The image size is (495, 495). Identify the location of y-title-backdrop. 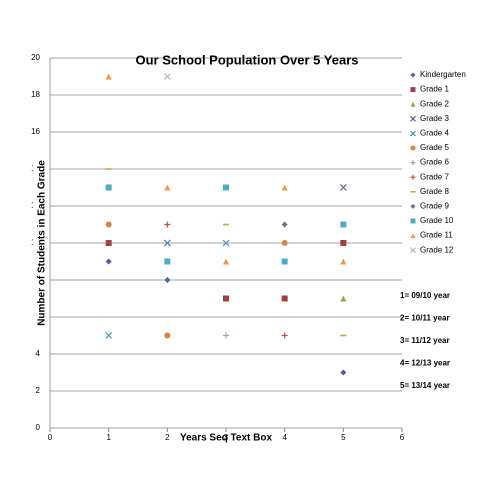
(41, 240).